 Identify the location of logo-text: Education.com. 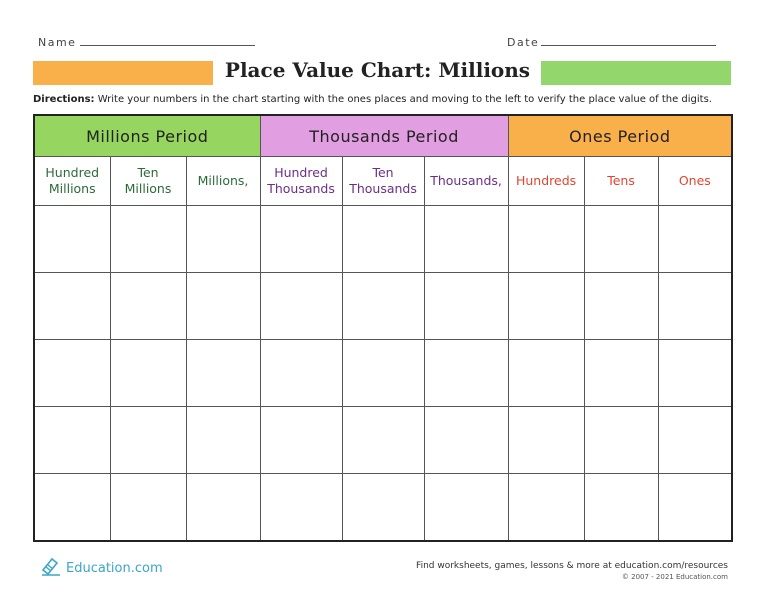
(114, 568).